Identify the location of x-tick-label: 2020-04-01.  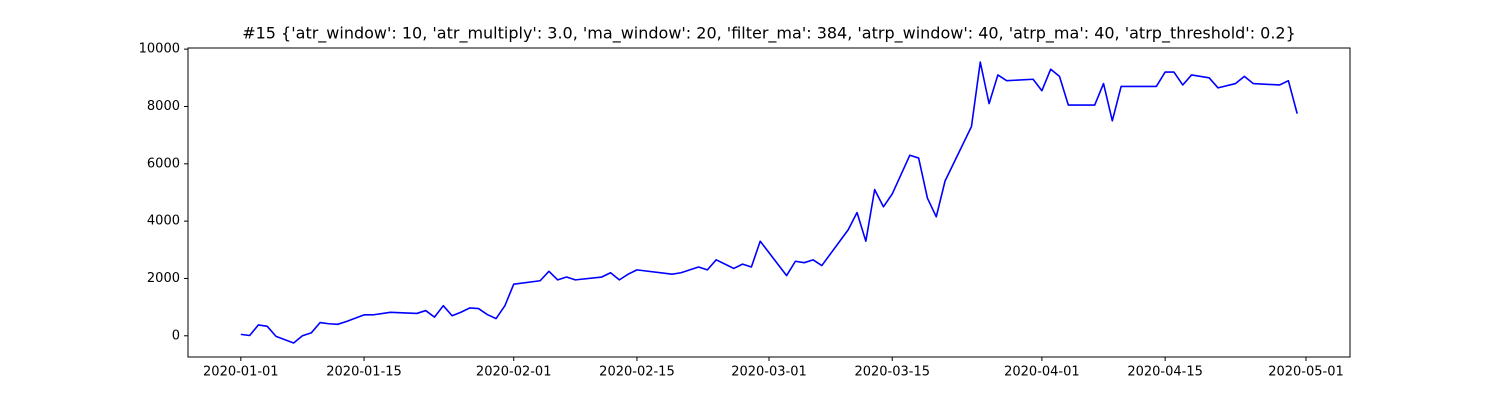
(1042, 372).